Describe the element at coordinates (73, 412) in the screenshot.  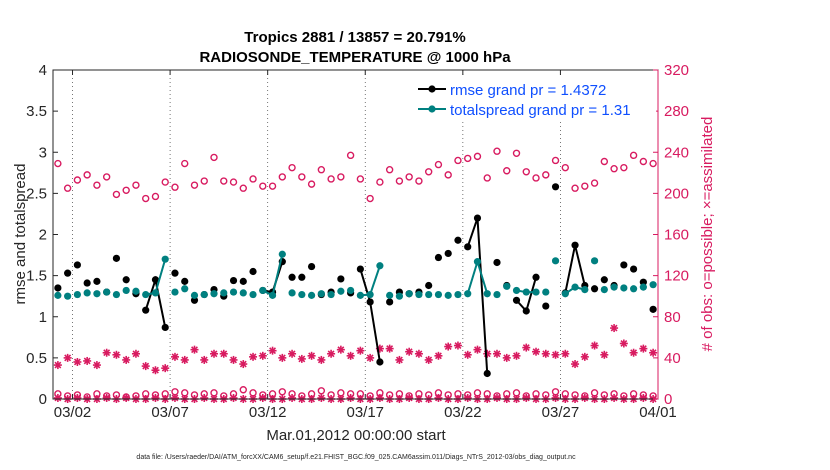
I see `x-tick-label: 03/02` at that location.